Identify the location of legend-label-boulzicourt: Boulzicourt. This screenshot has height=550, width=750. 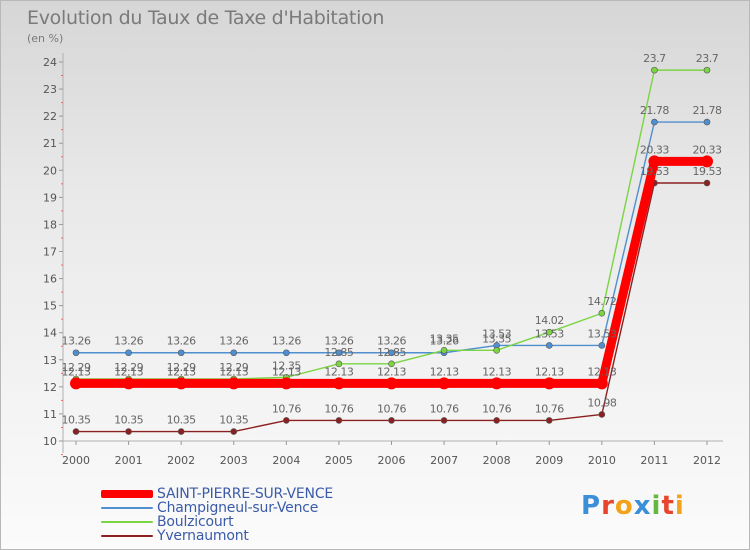
(195, 522).